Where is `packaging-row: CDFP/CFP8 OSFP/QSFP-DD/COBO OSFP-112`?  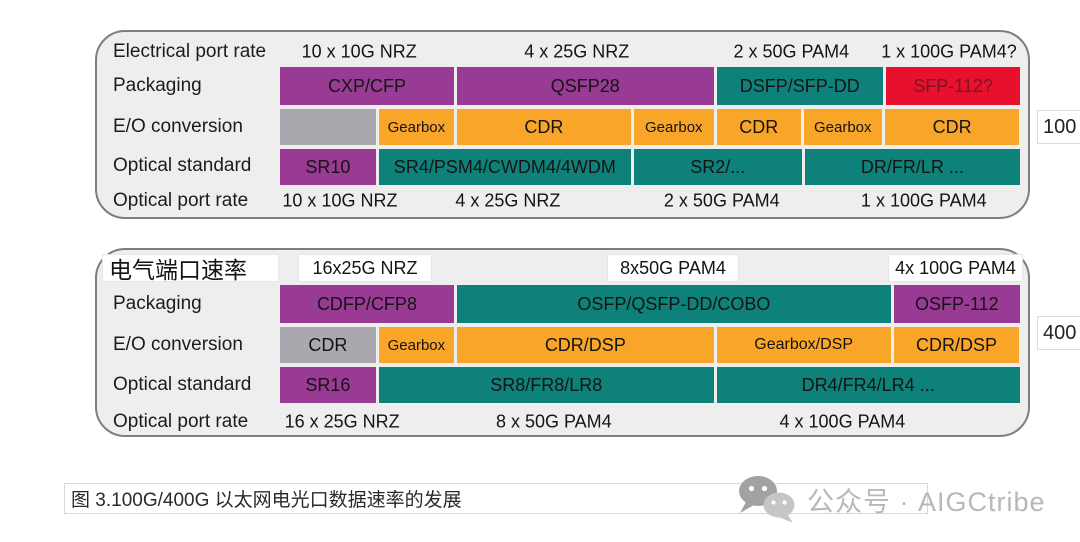
packaging-row: CDFP/CFP8 OSFP/QSFP-DD/COBO OSFP-112 is located at coordinates (650, 304).